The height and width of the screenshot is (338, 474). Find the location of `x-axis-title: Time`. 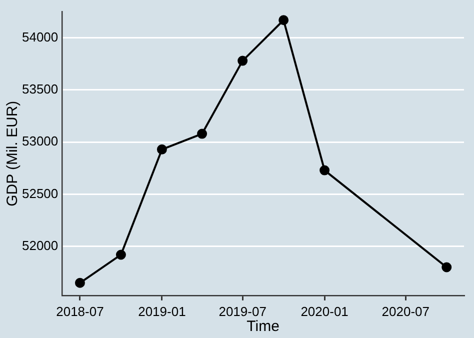

x-axis-title: Time is located at coordinates (263, 327).